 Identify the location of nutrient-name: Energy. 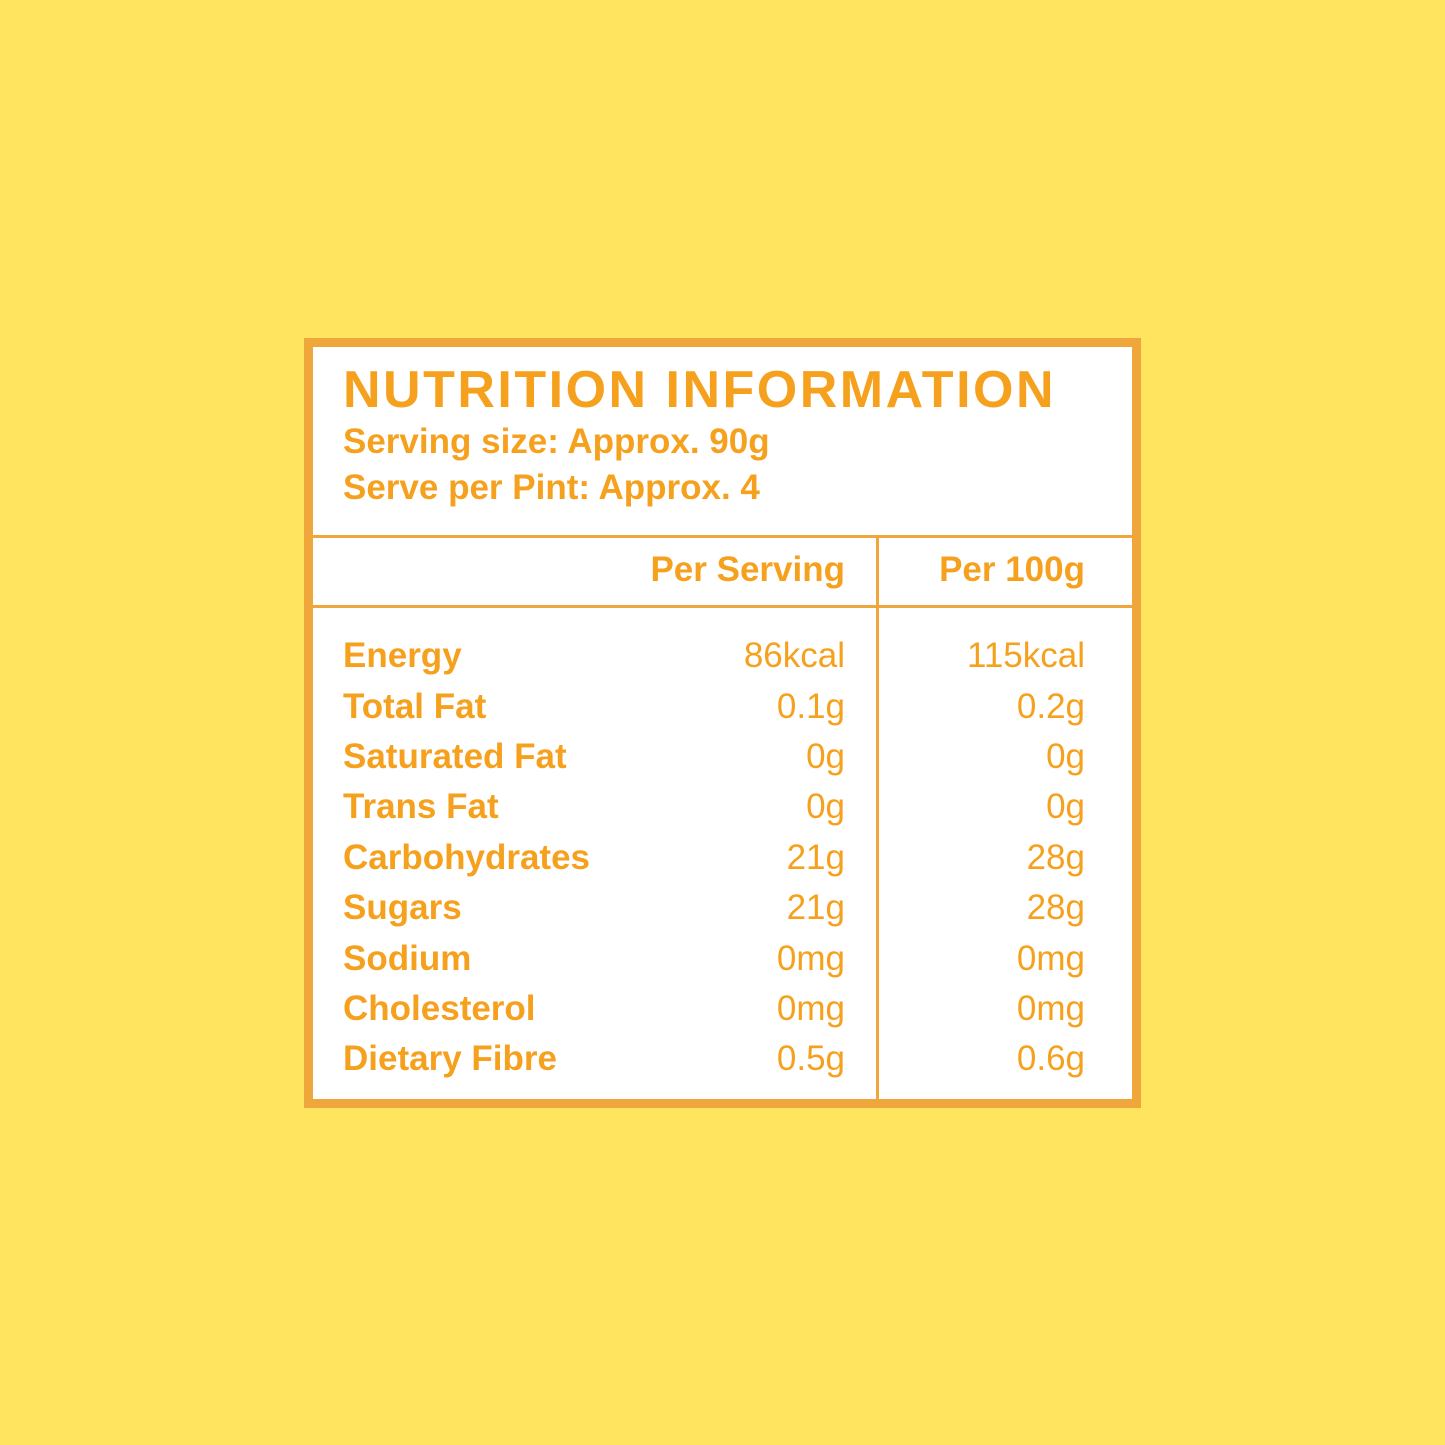
(402, 656).